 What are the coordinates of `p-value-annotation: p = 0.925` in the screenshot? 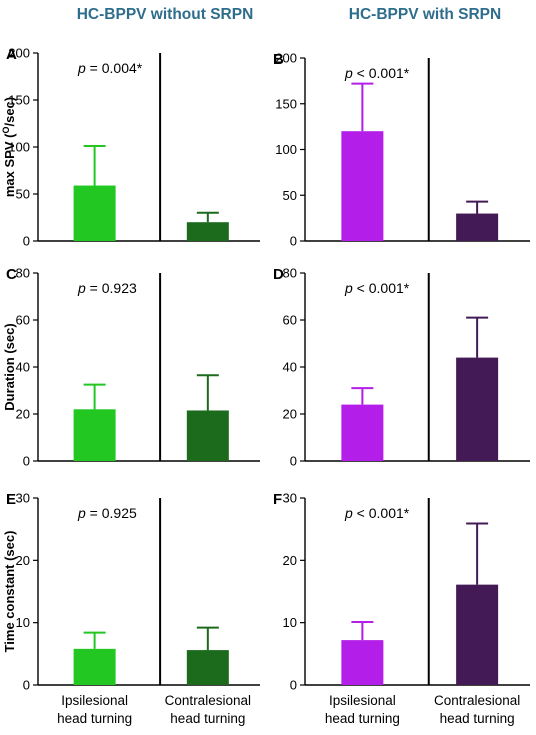 It's located at (107, 513).